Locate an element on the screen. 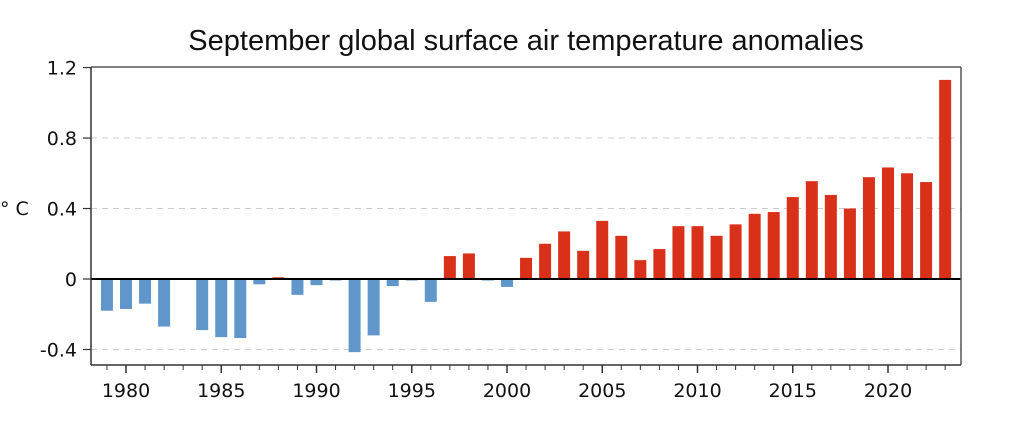  bar-2020 is located at coordinates (888, 223).